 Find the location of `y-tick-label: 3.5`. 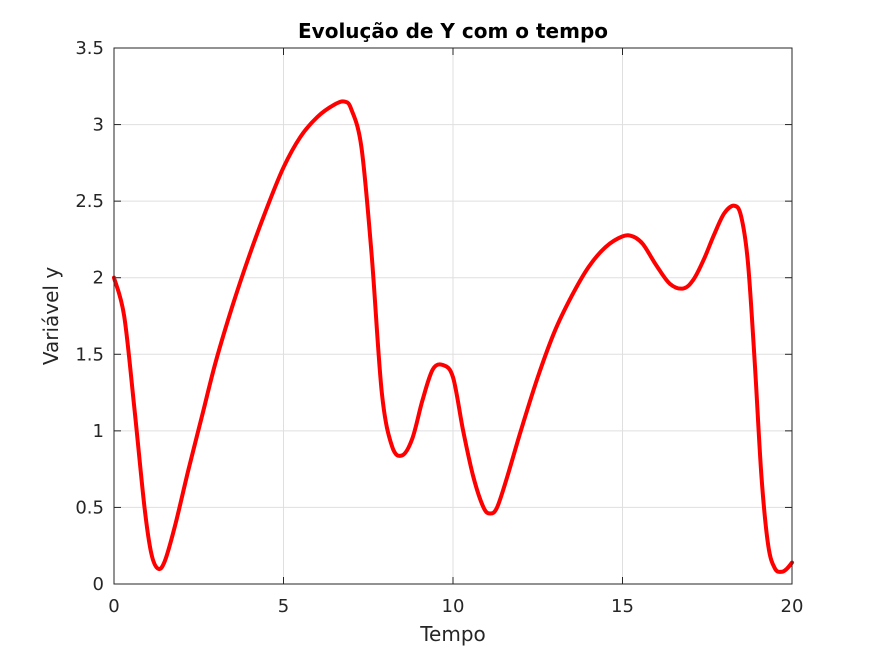

y-tick-label: 3.5 is located at coordinates (89, 48).